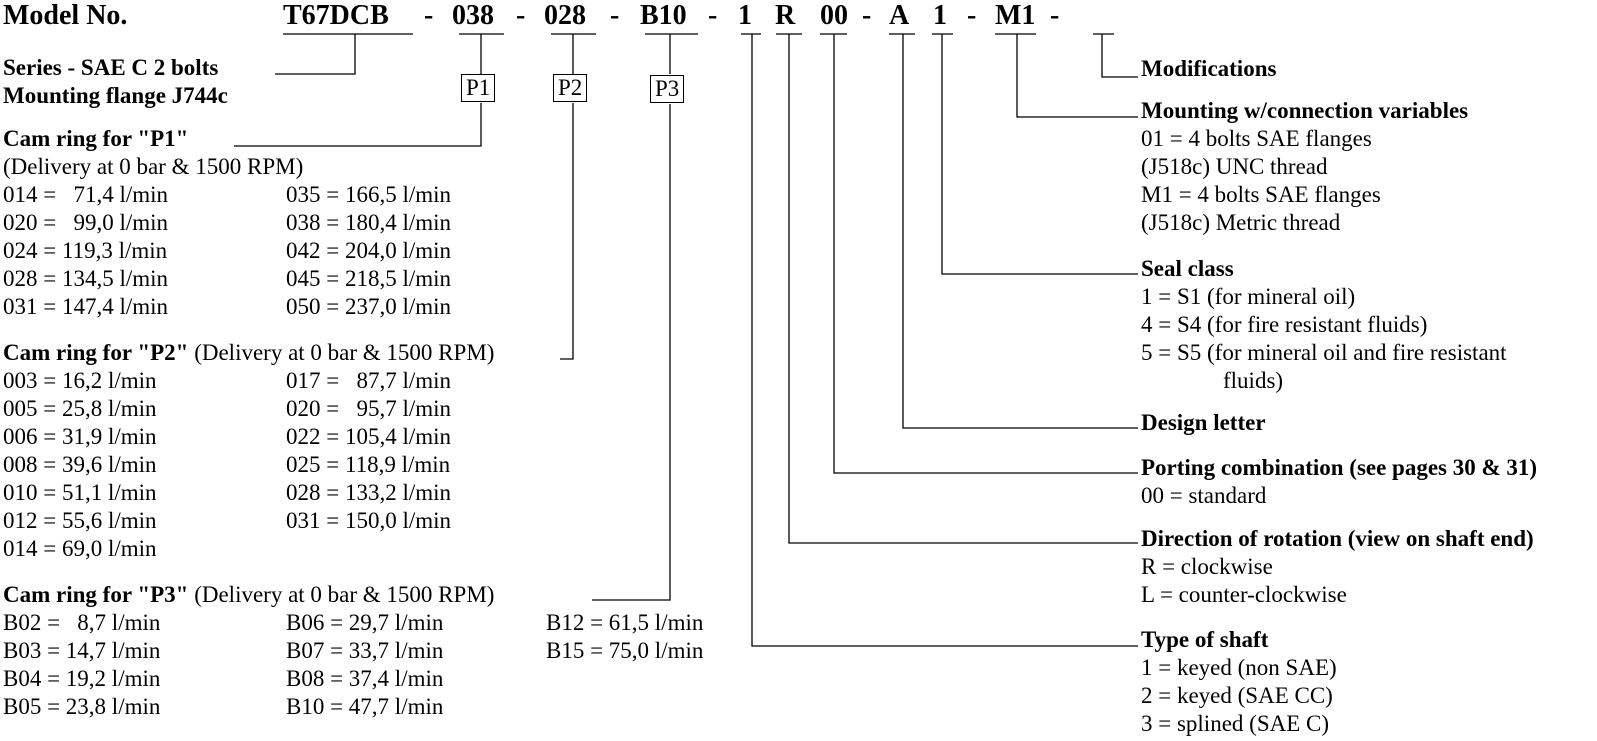 The image size is (1597, 741). I want to click on p1-title: Cam ring for "P1", so click(96, 138).